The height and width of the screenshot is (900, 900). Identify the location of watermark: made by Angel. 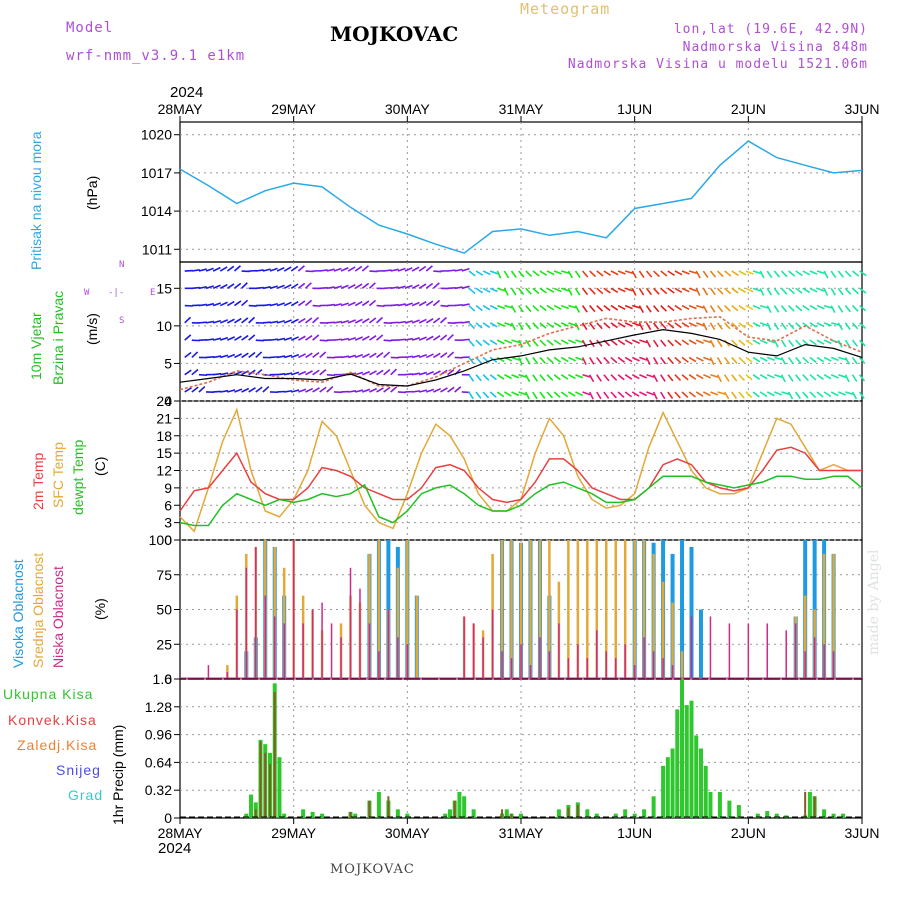
(874, 602).